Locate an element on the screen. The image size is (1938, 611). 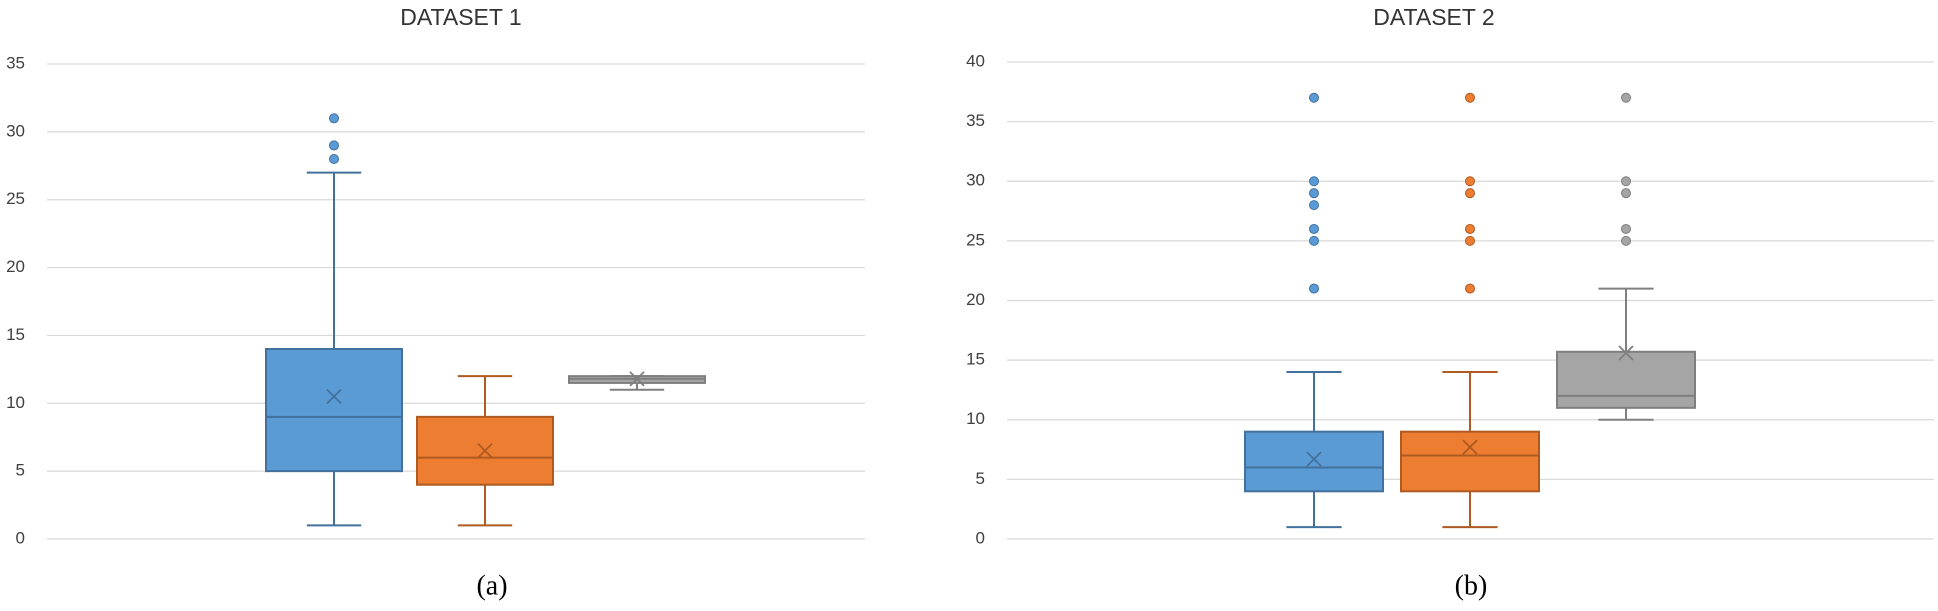
chart-title: DATASET 1 is located at coordinates (460, 17).